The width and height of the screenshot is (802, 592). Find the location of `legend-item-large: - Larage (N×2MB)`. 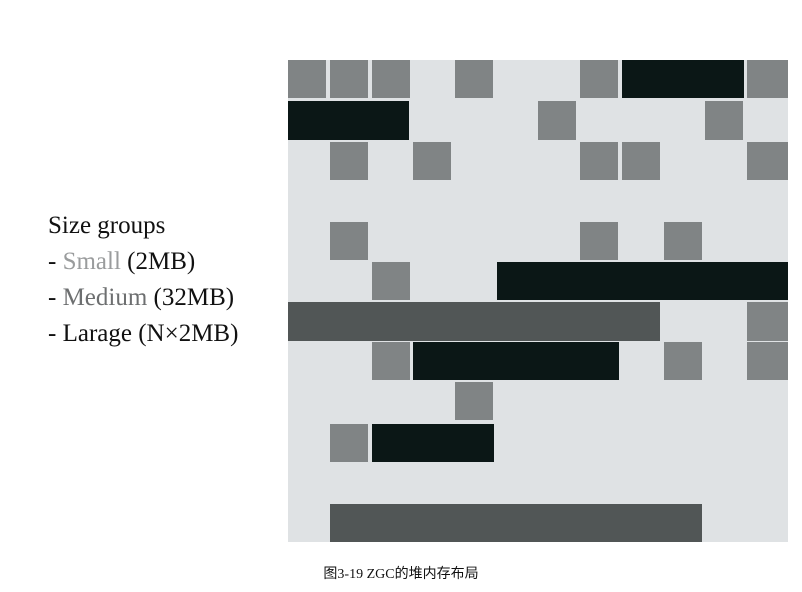

legend-item-large: - Larage (N×2MB) is located at coordinates (143, 334).